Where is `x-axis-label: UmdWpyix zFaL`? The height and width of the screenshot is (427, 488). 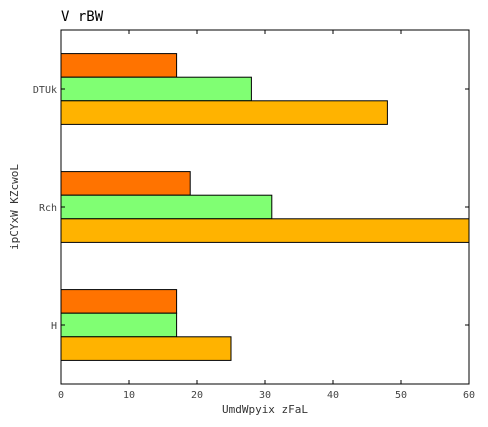 x-axis-label: UmdWpyix zFaL is located at coordinates (265, 409).